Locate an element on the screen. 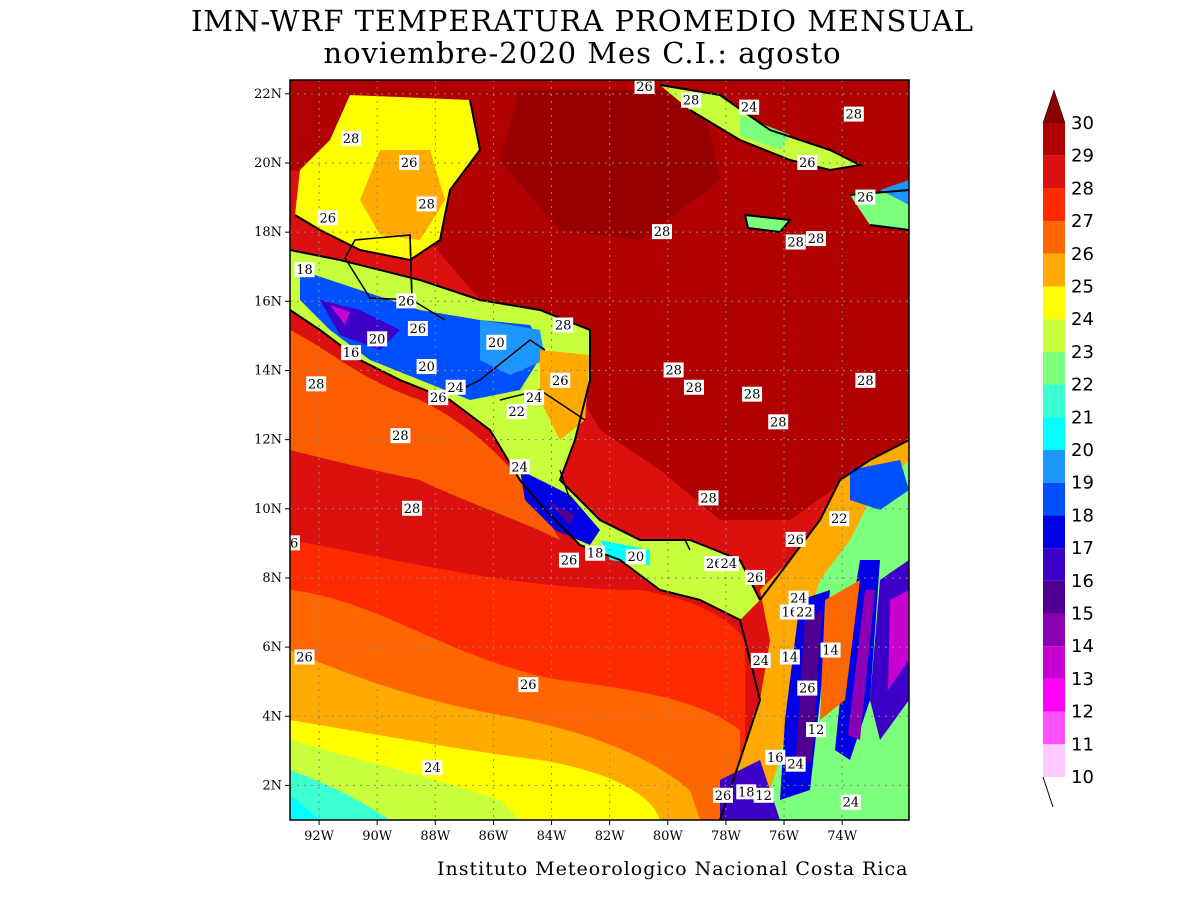  lat-tick-label: 18N is located at coordinates (268, 232).